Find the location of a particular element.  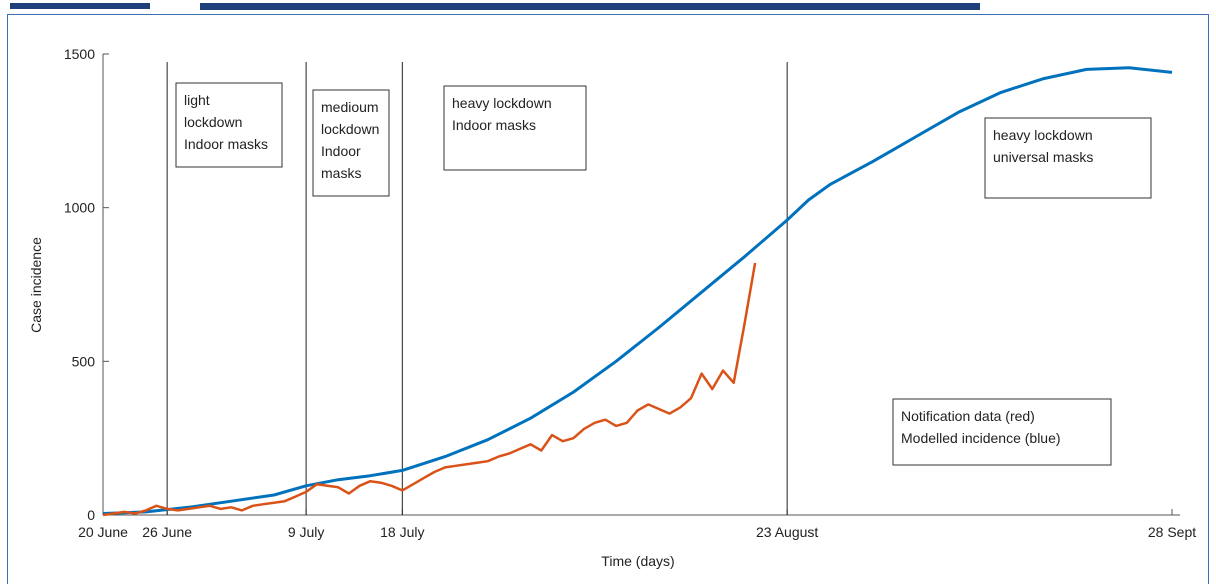

x-tick-label: 28 Sept is located at coordinates (1172, 532).